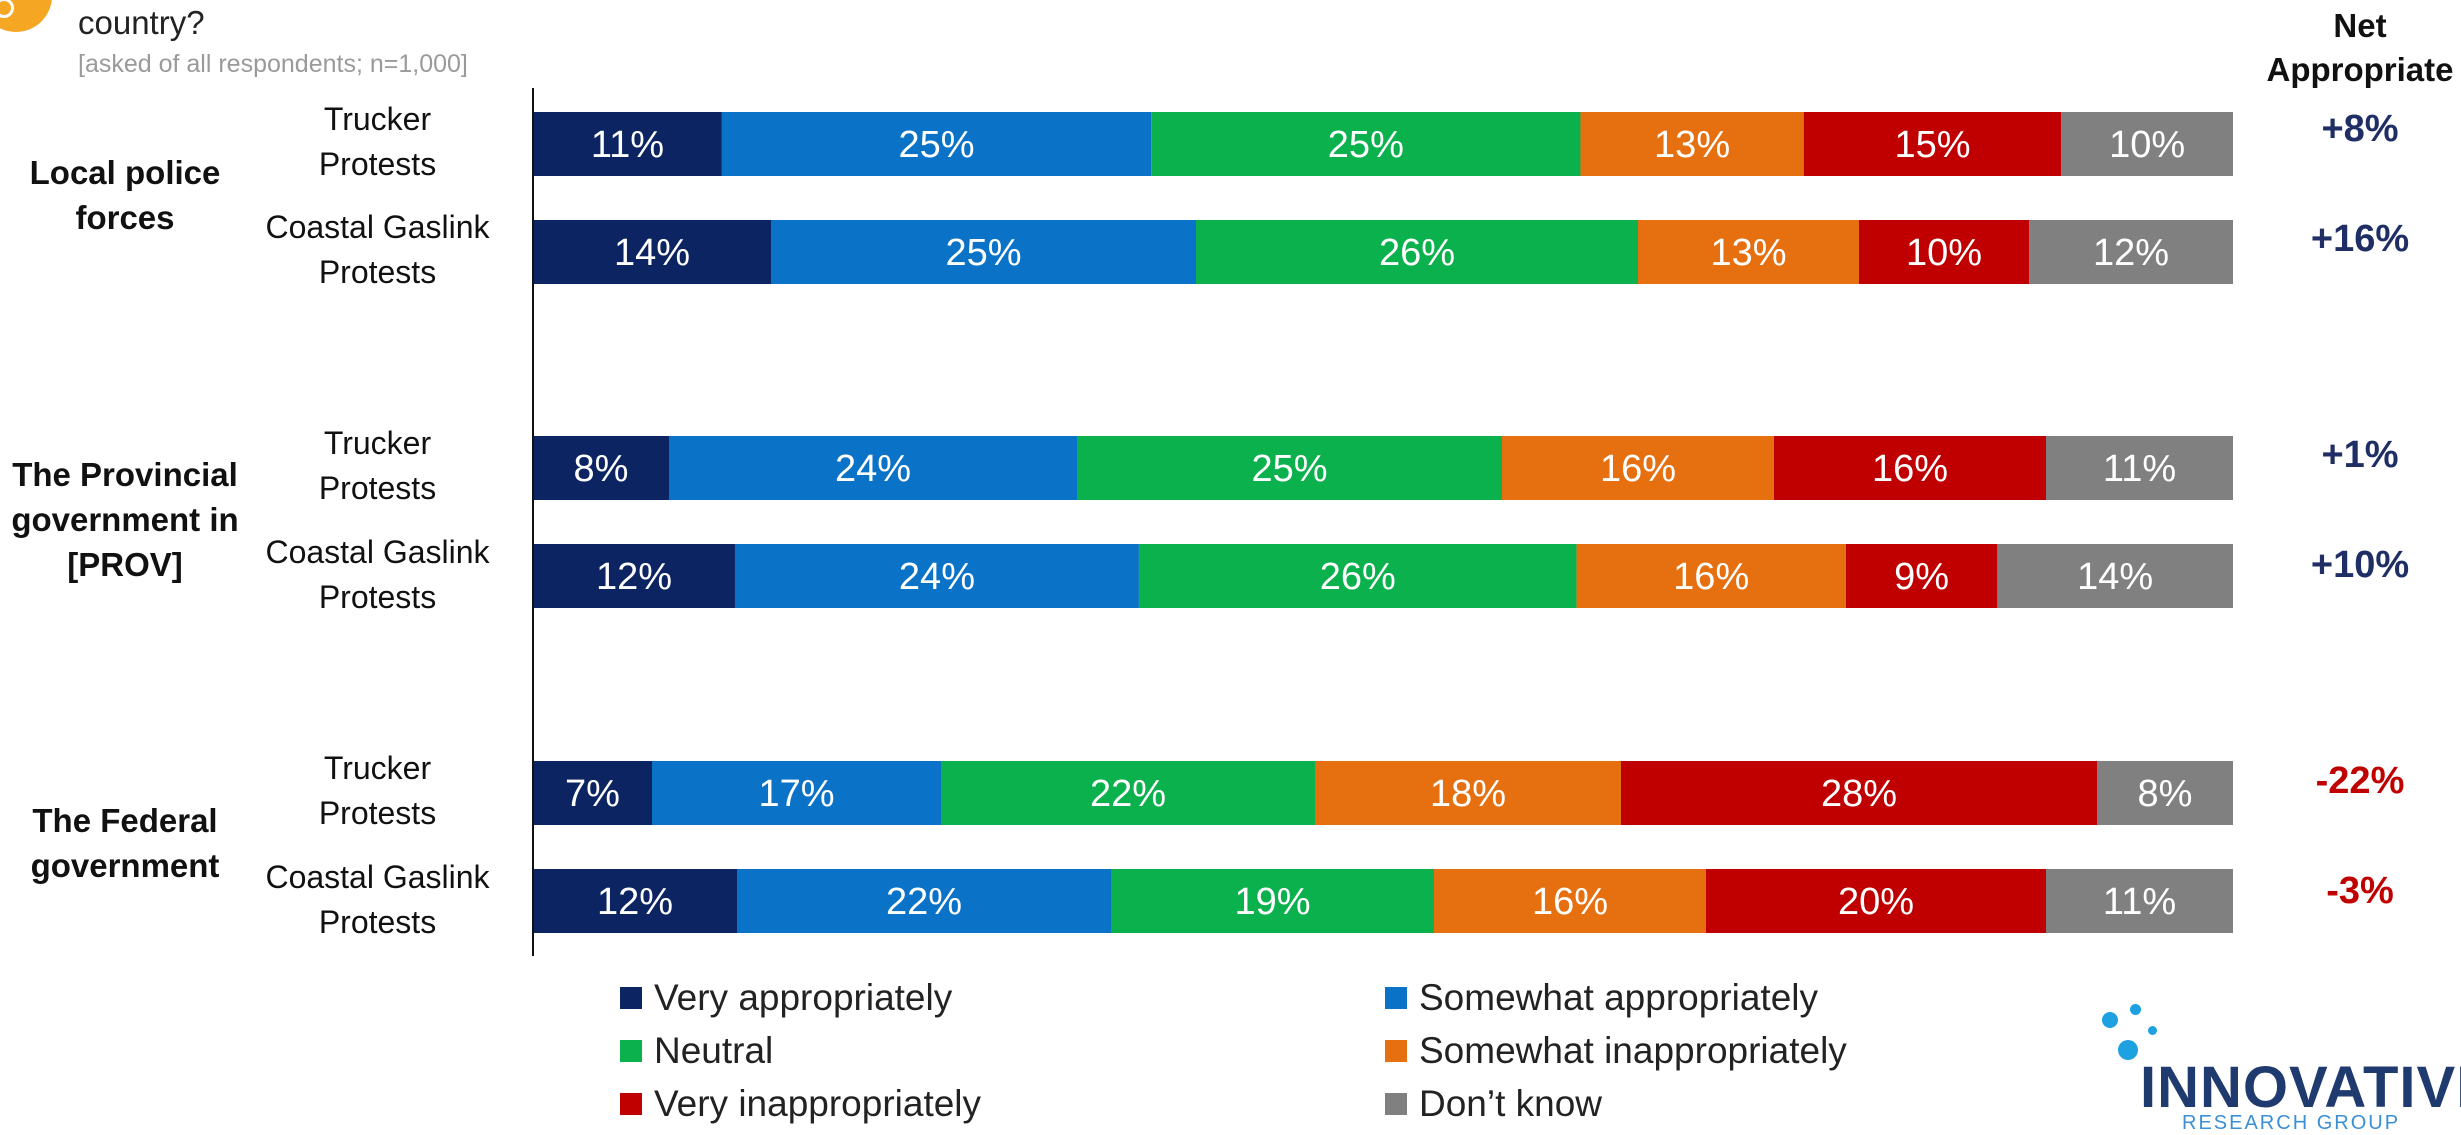 The height and width of the screenshot is (1135, 2461). What do you see at coordinates (377, 552) in the screenshot?
I see `row-label-line: Coastal Gaslink` at bounding box center [377, 552].